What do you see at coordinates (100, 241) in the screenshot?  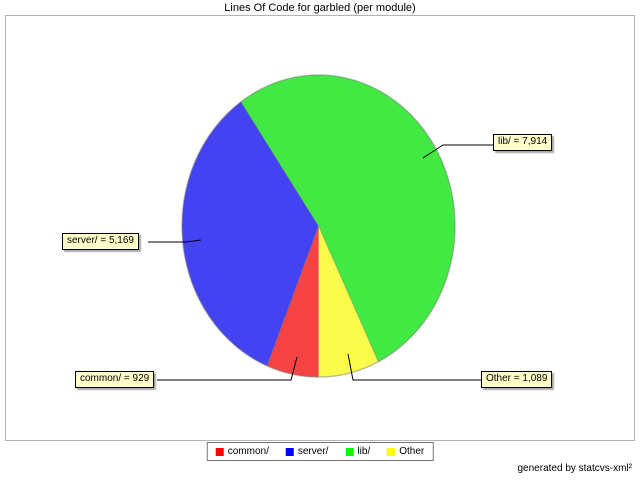 I see `callout-server: server/ = 5,169` at bounding box center [100, 241].